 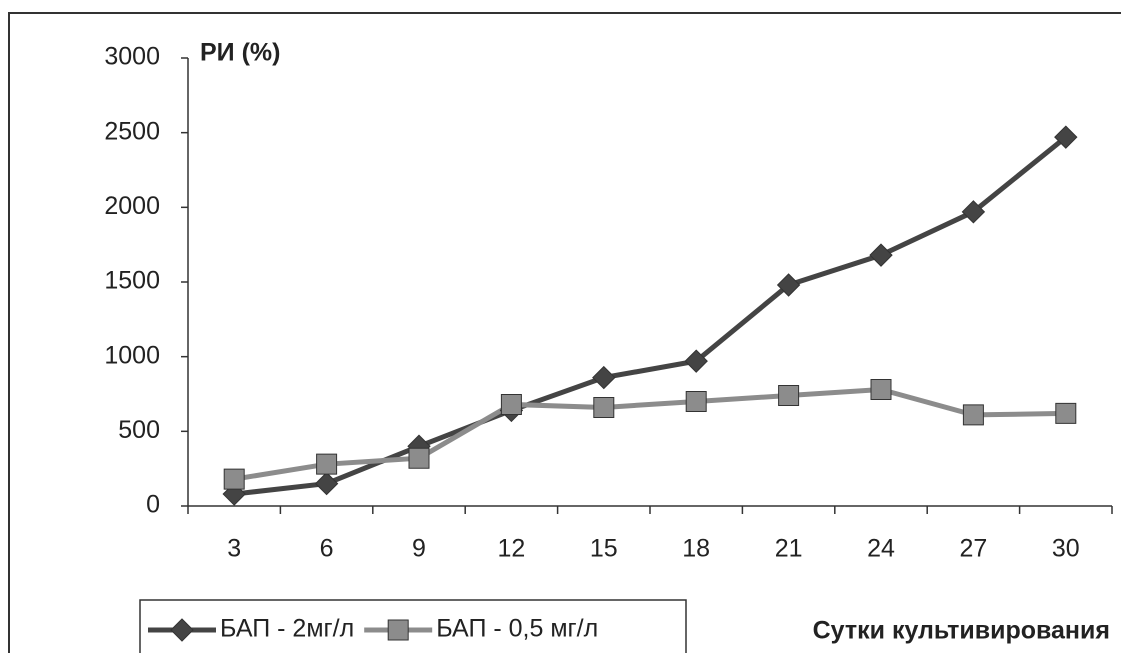 I want to click on y-tick-label: 3000, so click(x=132, y=57).